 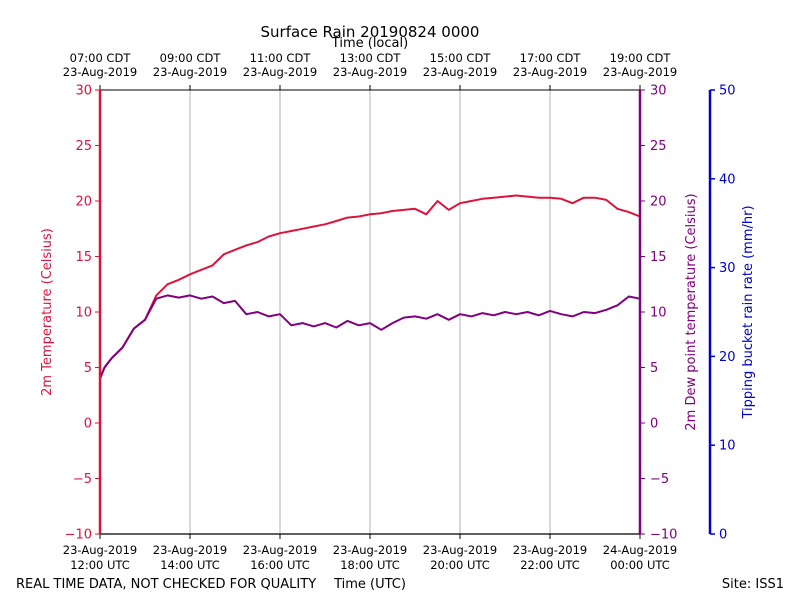 What do you see at coordinates (640, 550) in the screenshot?
I see `x-tick-label-date: 24-Aug-2019` at bounding box center [640, 550].